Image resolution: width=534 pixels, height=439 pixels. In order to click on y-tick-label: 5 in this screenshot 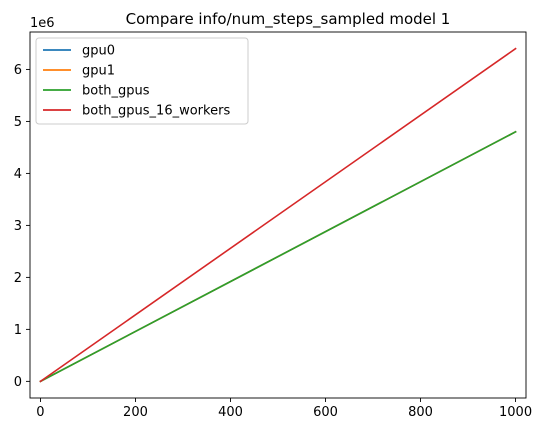, I will do `click(18, 122)`.